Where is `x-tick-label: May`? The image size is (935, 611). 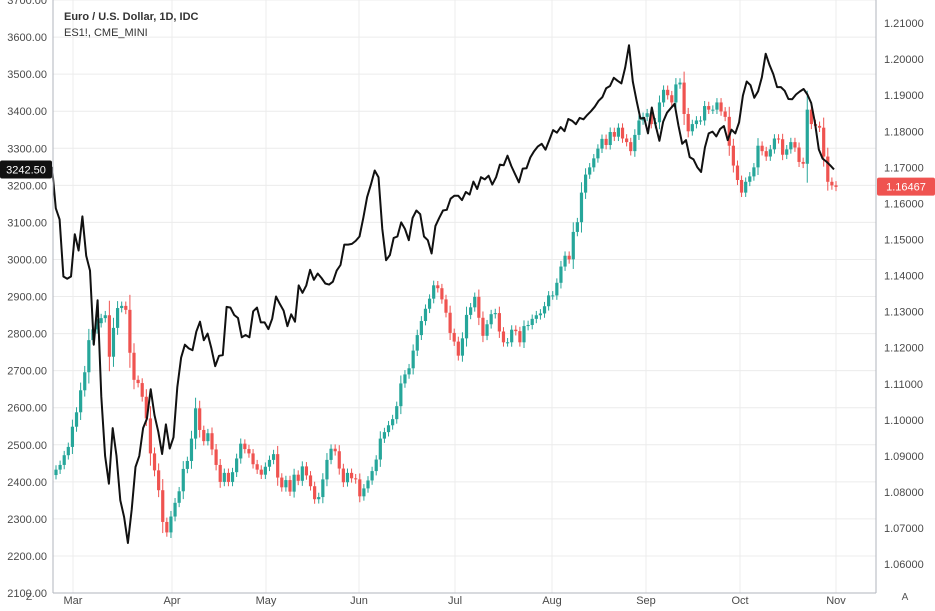
x-tick-label: May is located at coordinates (266, 601).